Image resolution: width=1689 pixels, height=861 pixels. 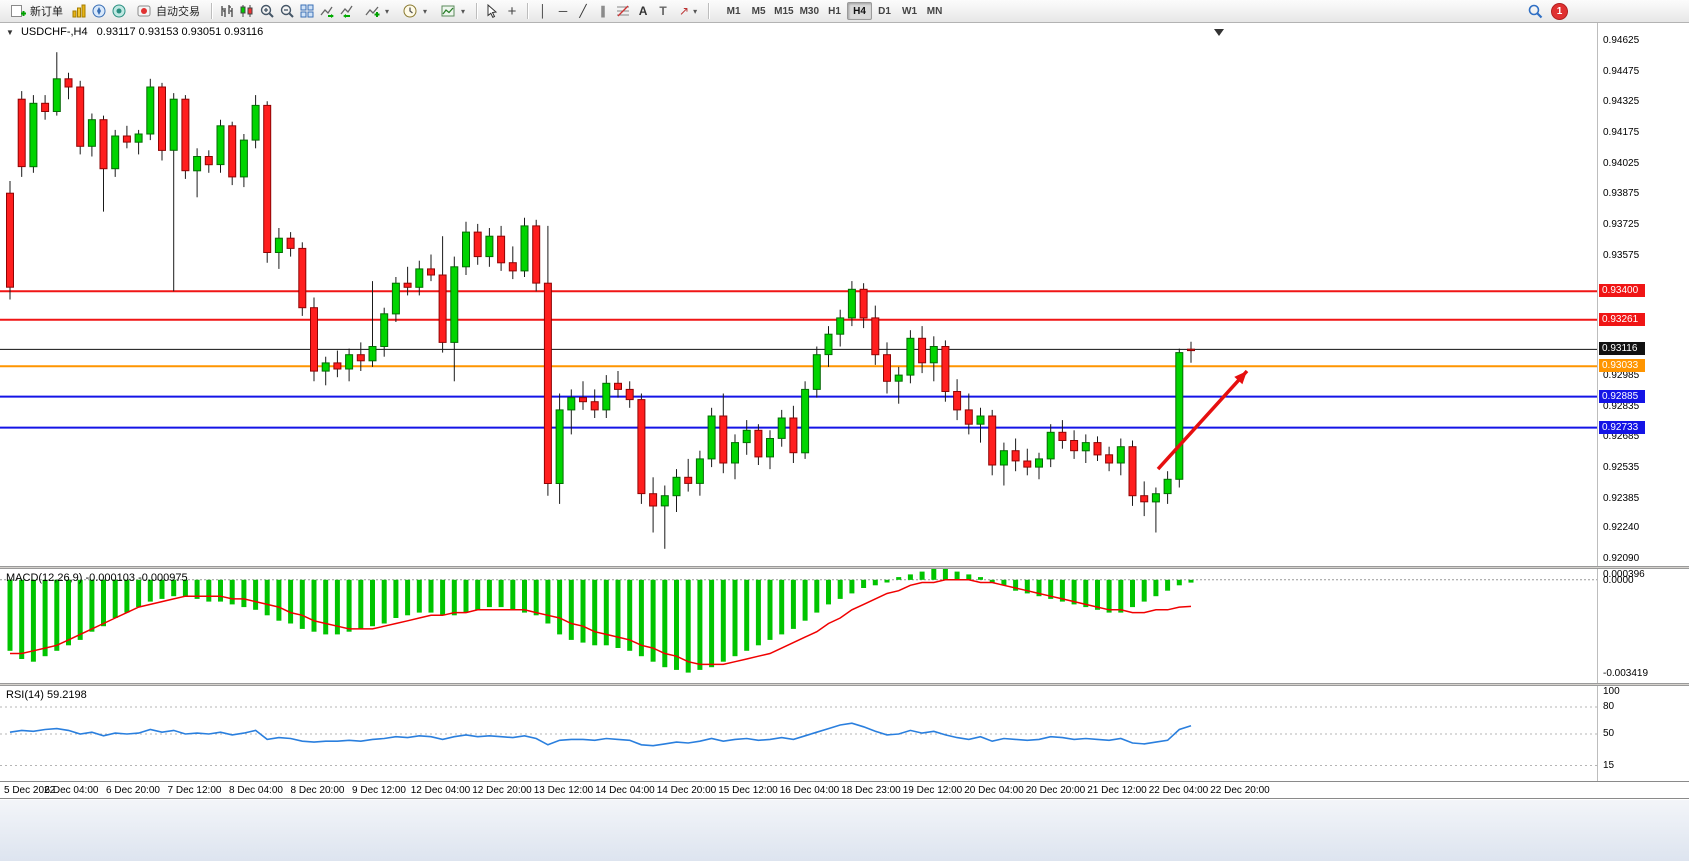 I want to click on zoom-in-icon, so click(x=267, y=11).